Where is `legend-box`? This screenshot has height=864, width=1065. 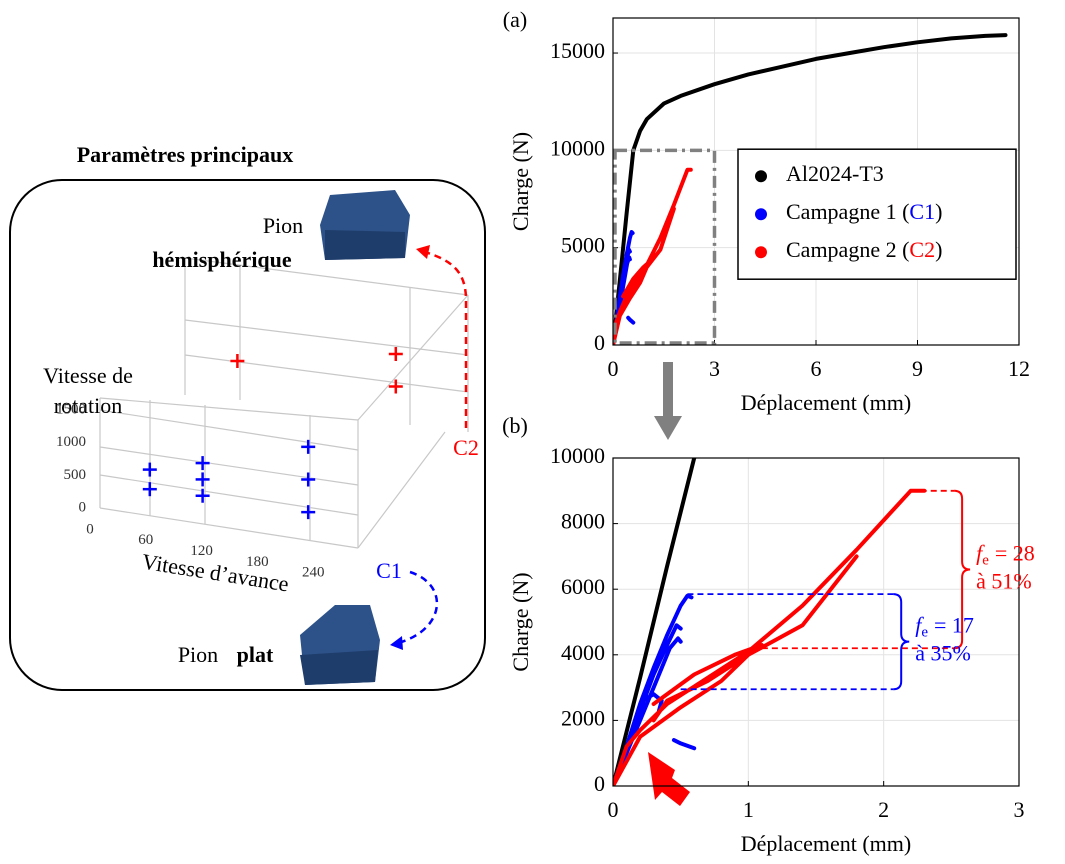
legend-box is located at coordinates (877, 214).